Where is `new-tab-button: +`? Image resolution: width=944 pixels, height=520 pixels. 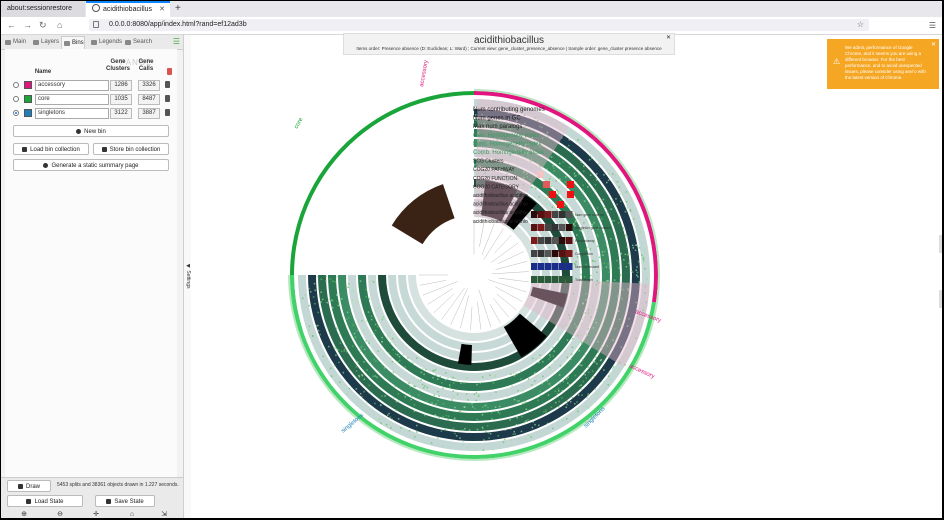
new-tab-button: + is located at coordinates (178, 9).